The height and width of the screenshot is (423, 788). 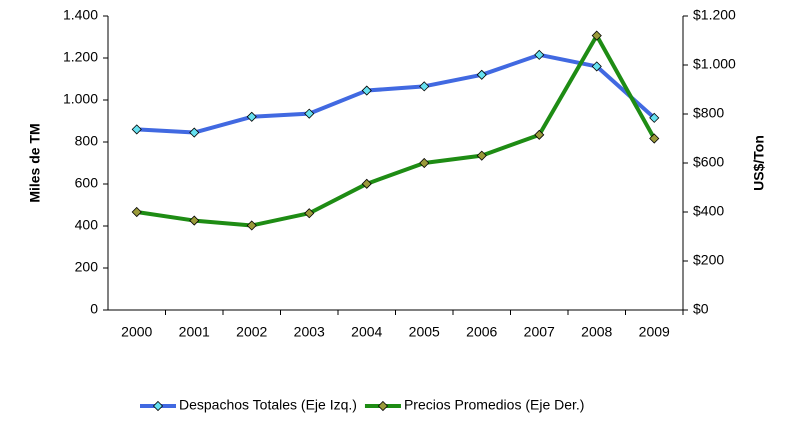 I want to click on series-line, so click(x=396, y=93).